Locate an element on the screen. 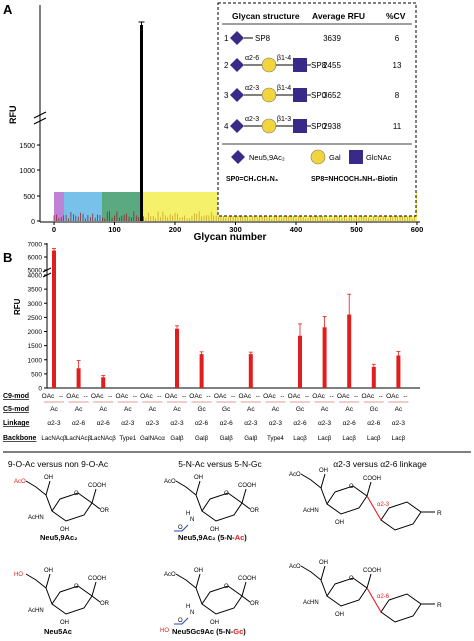 This screenshot has height=641, width=474. panel-b-label: B is located at coordinates (7, 257).